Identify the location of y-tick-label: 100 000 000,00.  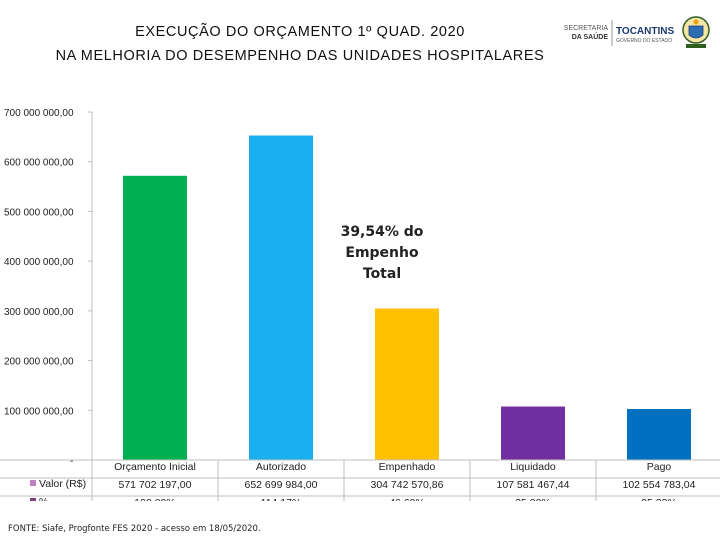
(39, 411).